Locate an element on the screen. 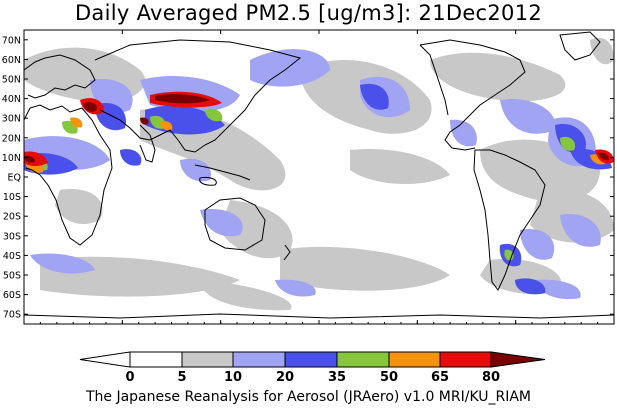 The width and height of the screenshot is (617, 410). lat-label-20N: 20N is located at coordinates (11, 138).